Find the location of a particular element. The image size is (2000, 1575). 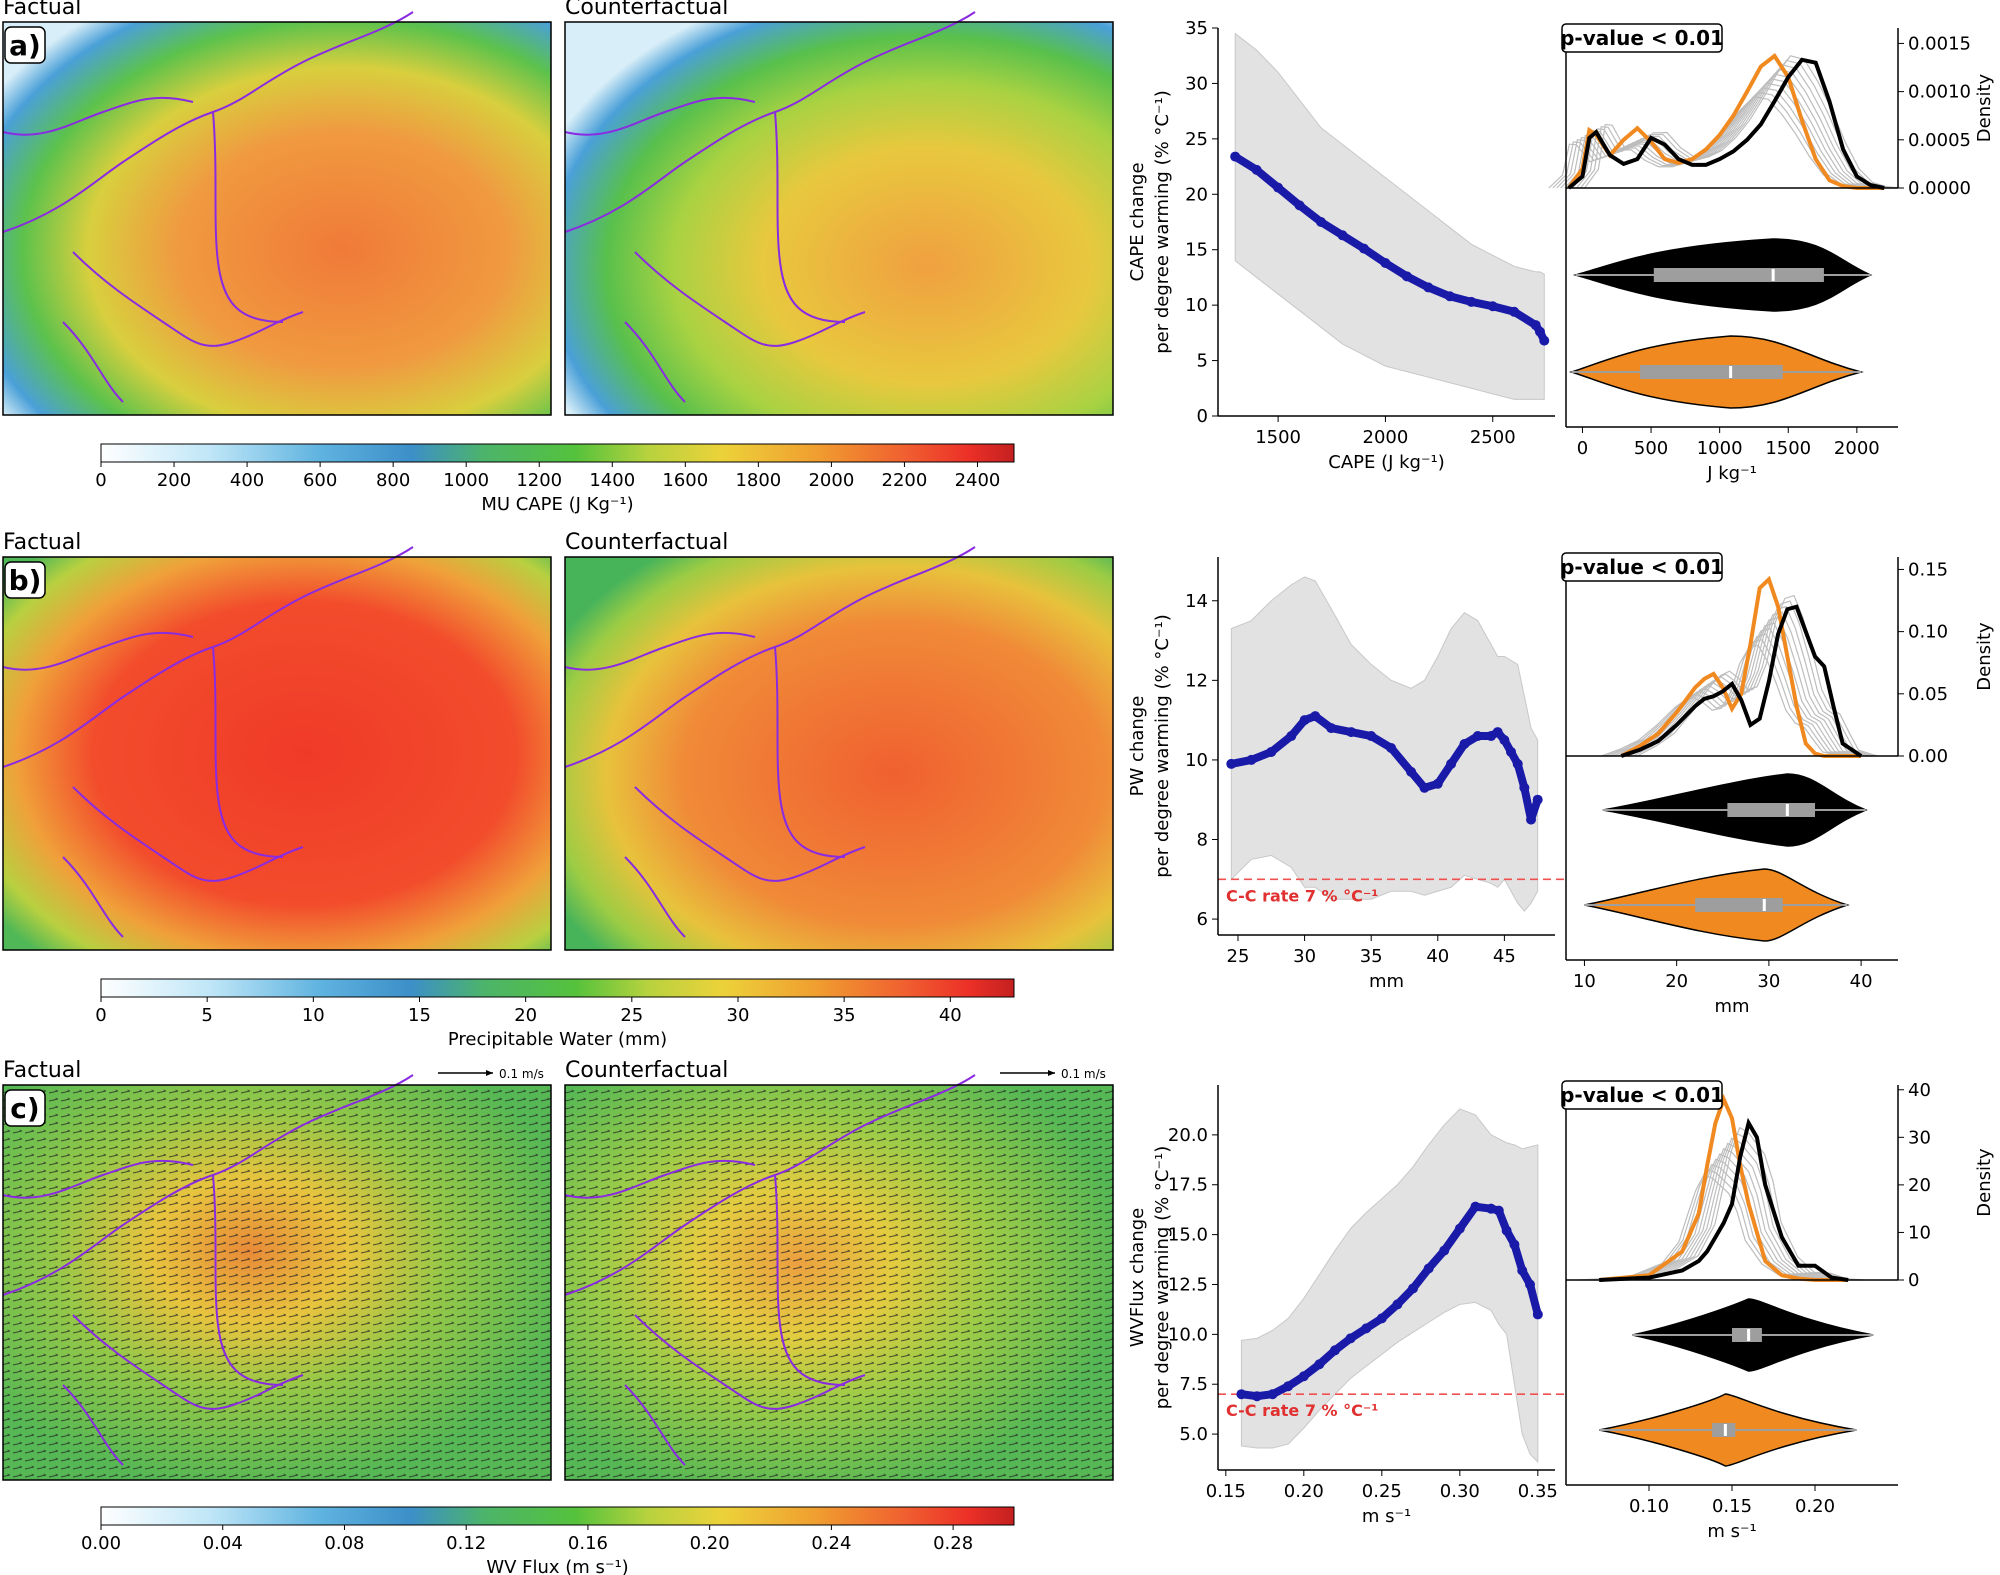

panel-label-text: b) is located at coordinates (25, 580).